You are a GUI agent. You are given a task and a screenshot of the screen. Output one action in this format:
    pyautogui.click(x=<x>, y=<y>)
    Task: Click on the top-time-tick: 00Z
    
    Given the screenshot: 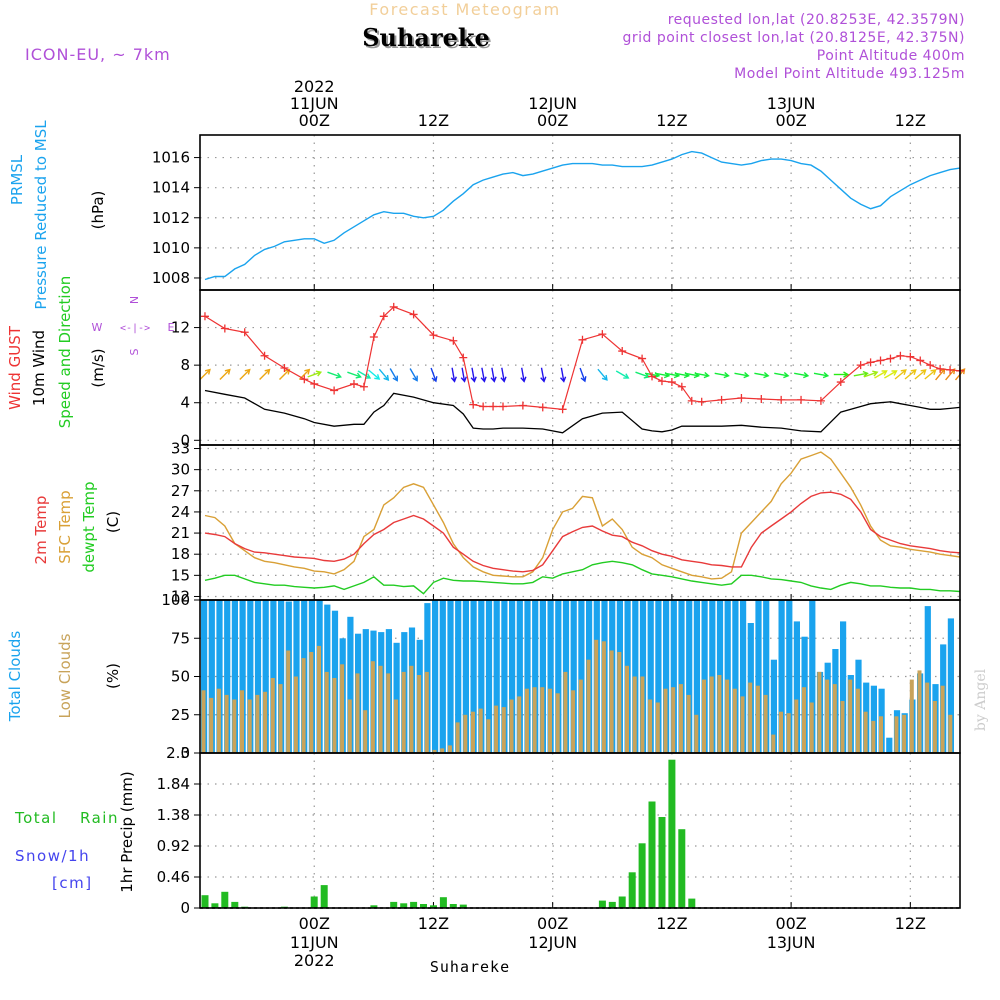 What is the action you would take?
    pyautogui.click(x=552, y=120)
    